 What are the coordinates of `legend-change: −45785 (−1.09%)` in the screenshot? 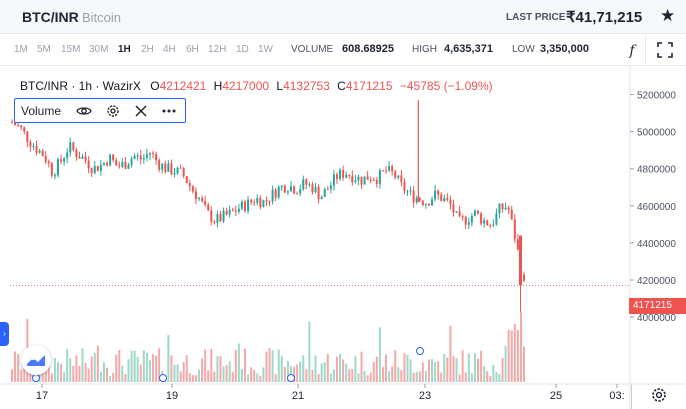 It's located at (446, 86).